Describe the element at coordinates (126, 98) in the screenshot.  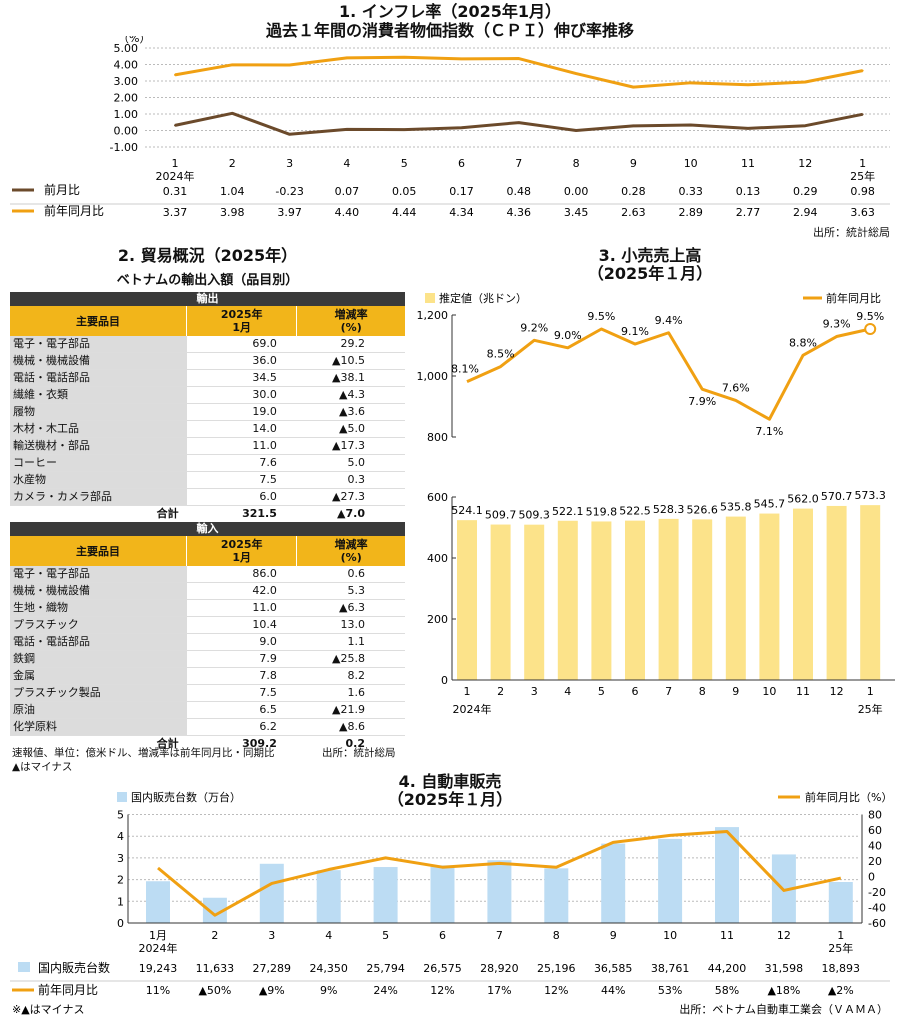
I see `cpi-ytick: 2.00` at that location.